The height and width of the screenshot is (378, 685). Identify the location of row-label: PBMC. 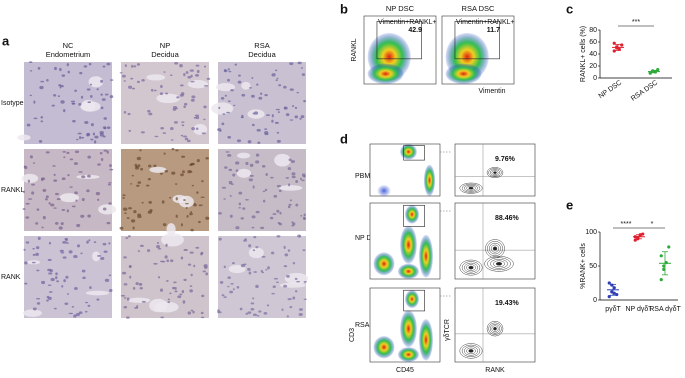
(365, 176).